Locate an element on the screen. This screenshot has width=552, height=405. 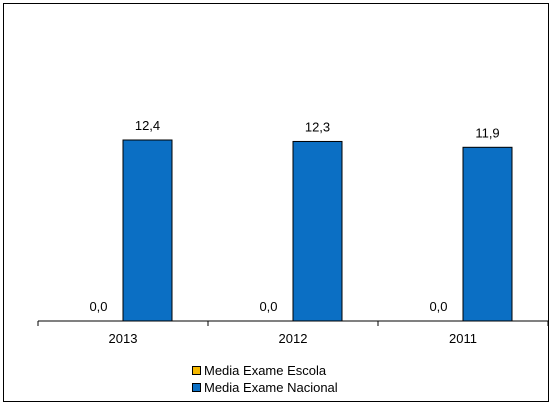
x-tick-label: 2011 is located at coordinates (463, 338).